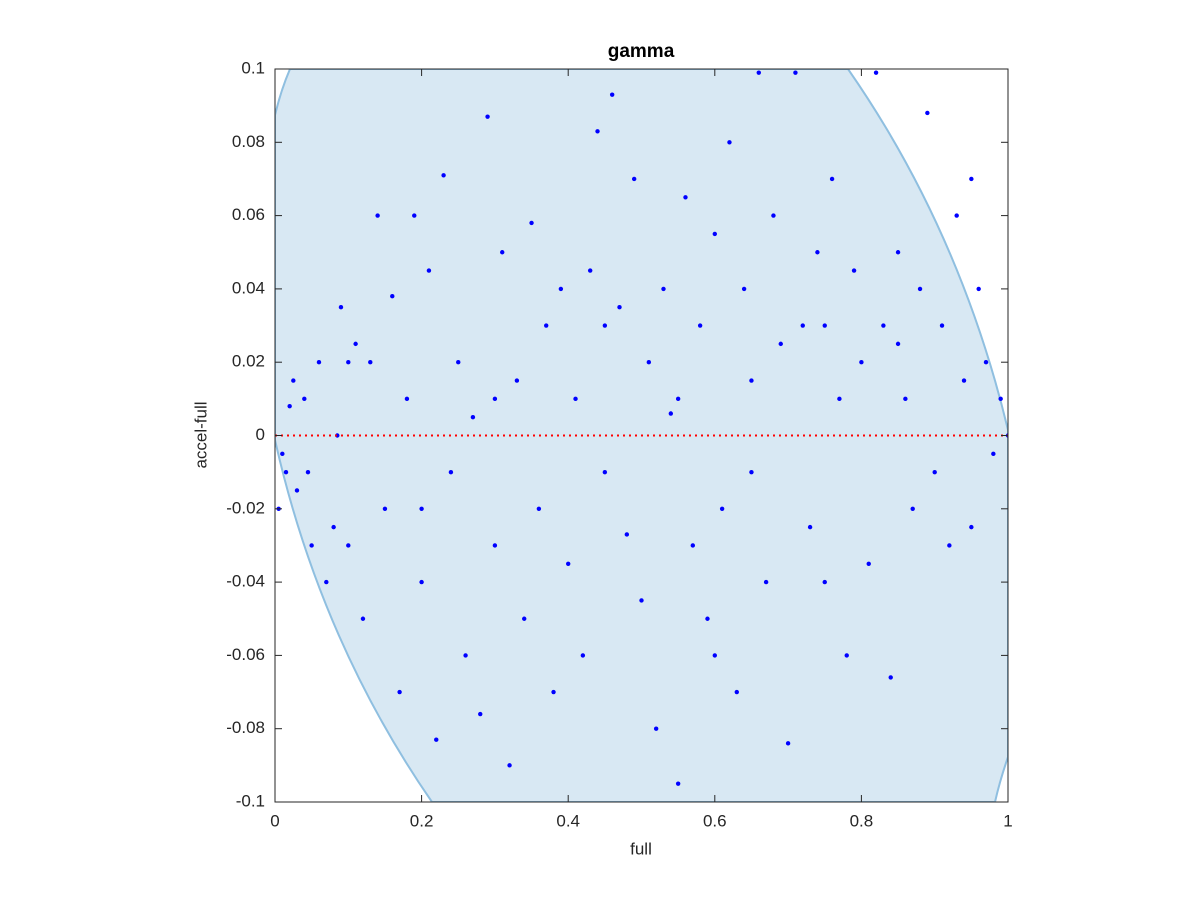 The image size is (1200, 900). I want to click on x-tick-label: 0.6, so click(715, 820).